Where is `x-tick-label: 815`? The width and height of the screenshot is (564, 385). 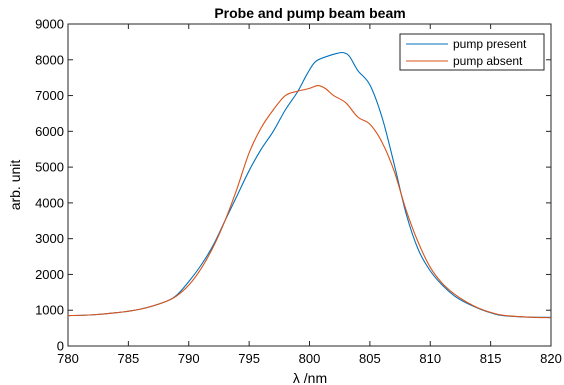 x-tick-label: 815 is located at coordinates (491, 358).